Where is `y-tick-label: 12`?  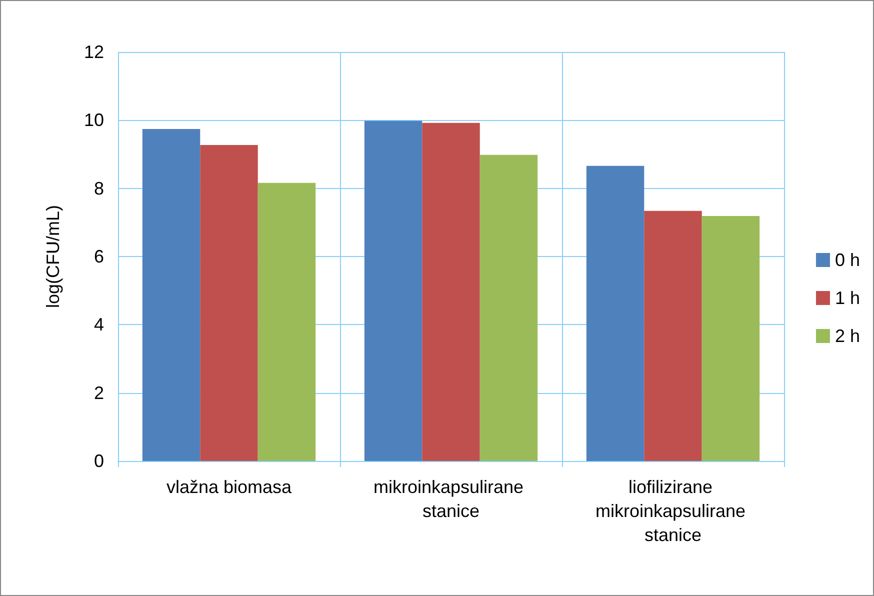
y-tick-label: 12 is located at coordinates (94, 52).